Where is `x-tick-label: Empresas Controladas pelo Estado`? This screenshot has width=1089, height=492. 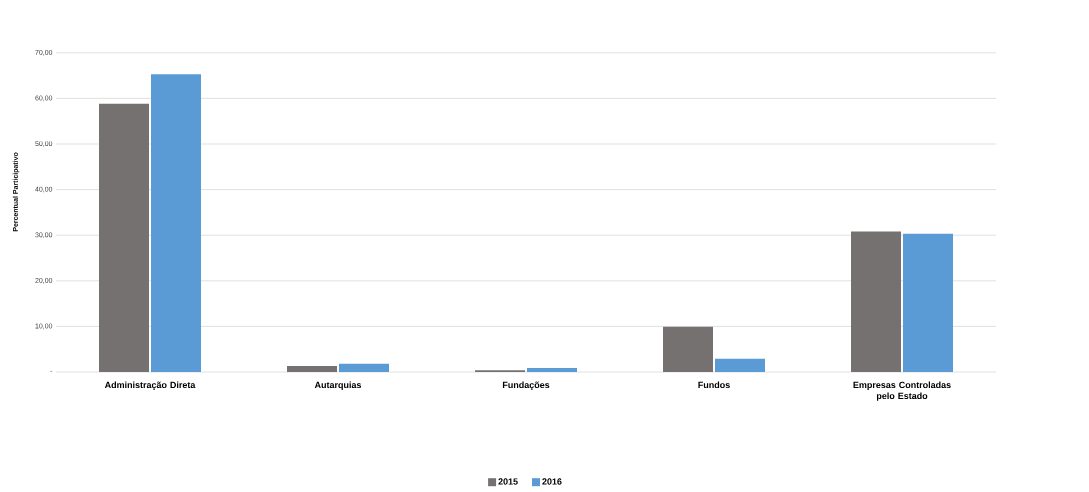 x-tick-label: Empresas Controladas pelo Estado is located at coordinates (902, 391).